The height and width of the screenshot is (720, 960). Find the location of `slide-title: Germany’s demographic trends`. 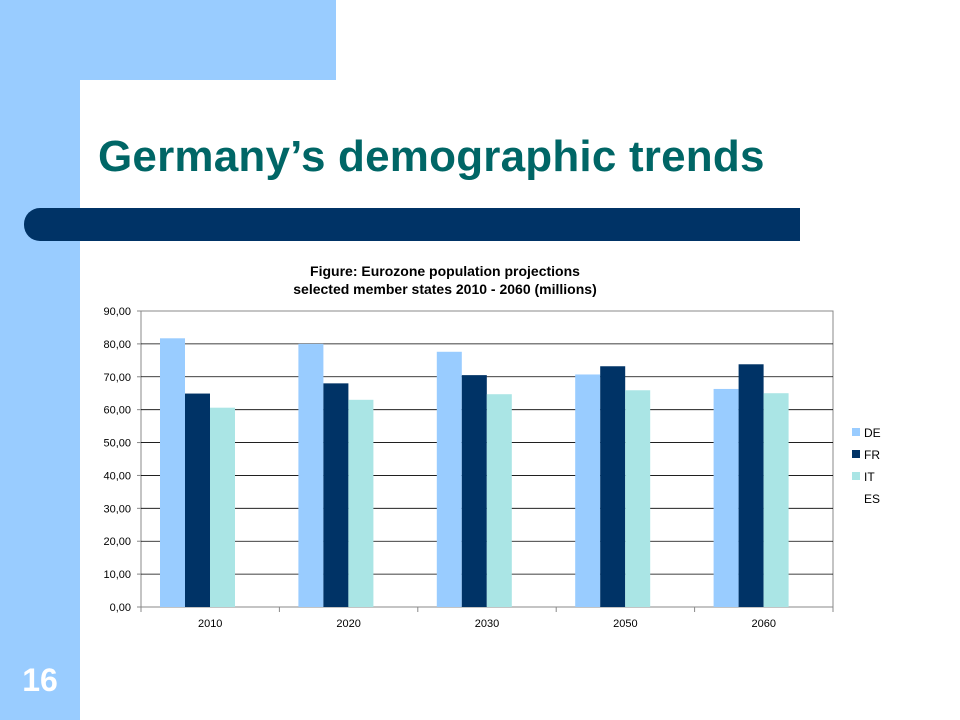

slide-title: Germany’s demographic trends is located at coordinates (431, 156).